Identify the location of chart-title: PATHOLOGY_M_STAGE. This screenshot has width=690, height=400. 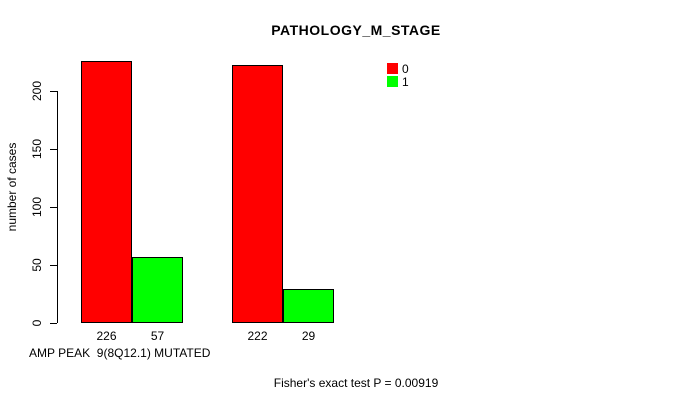
(356, 30).